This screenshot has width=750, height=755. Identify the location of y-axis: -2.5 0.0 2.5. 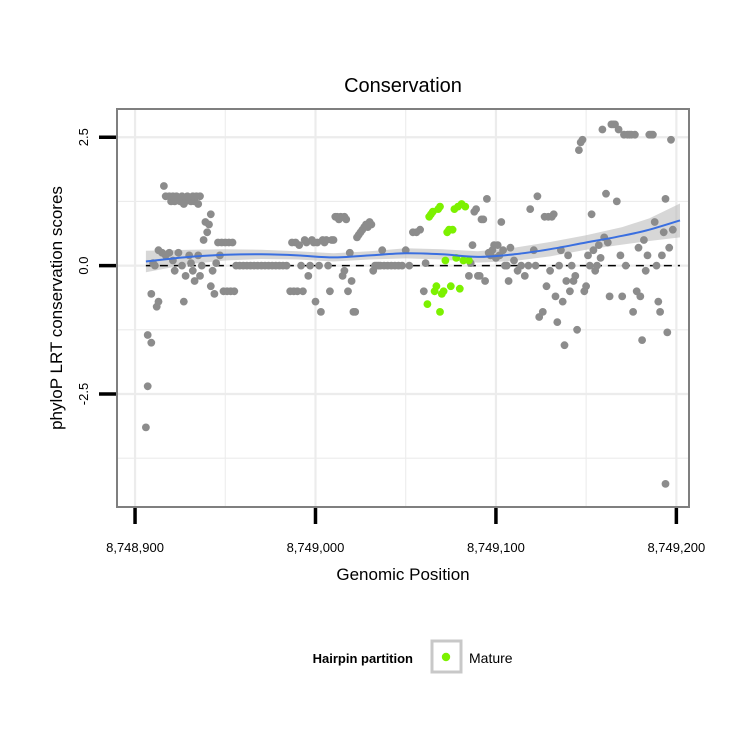
(96, 266).